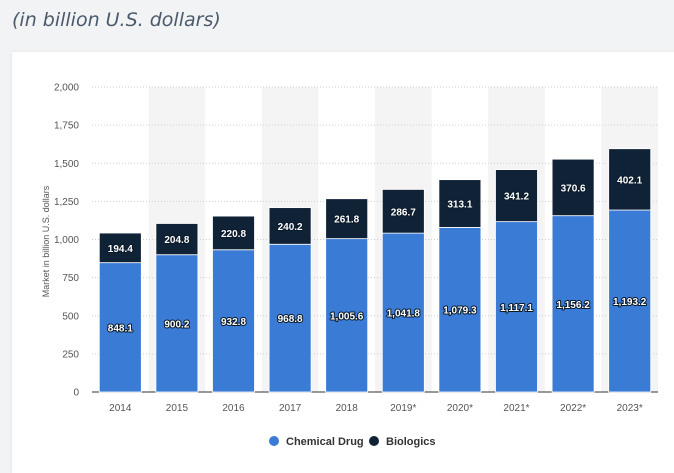 Image resolution: width=674 pixels, height=473 pixels. I want to click on chart-subtitle: (in billion U.S. dollars), so click(116, 20).